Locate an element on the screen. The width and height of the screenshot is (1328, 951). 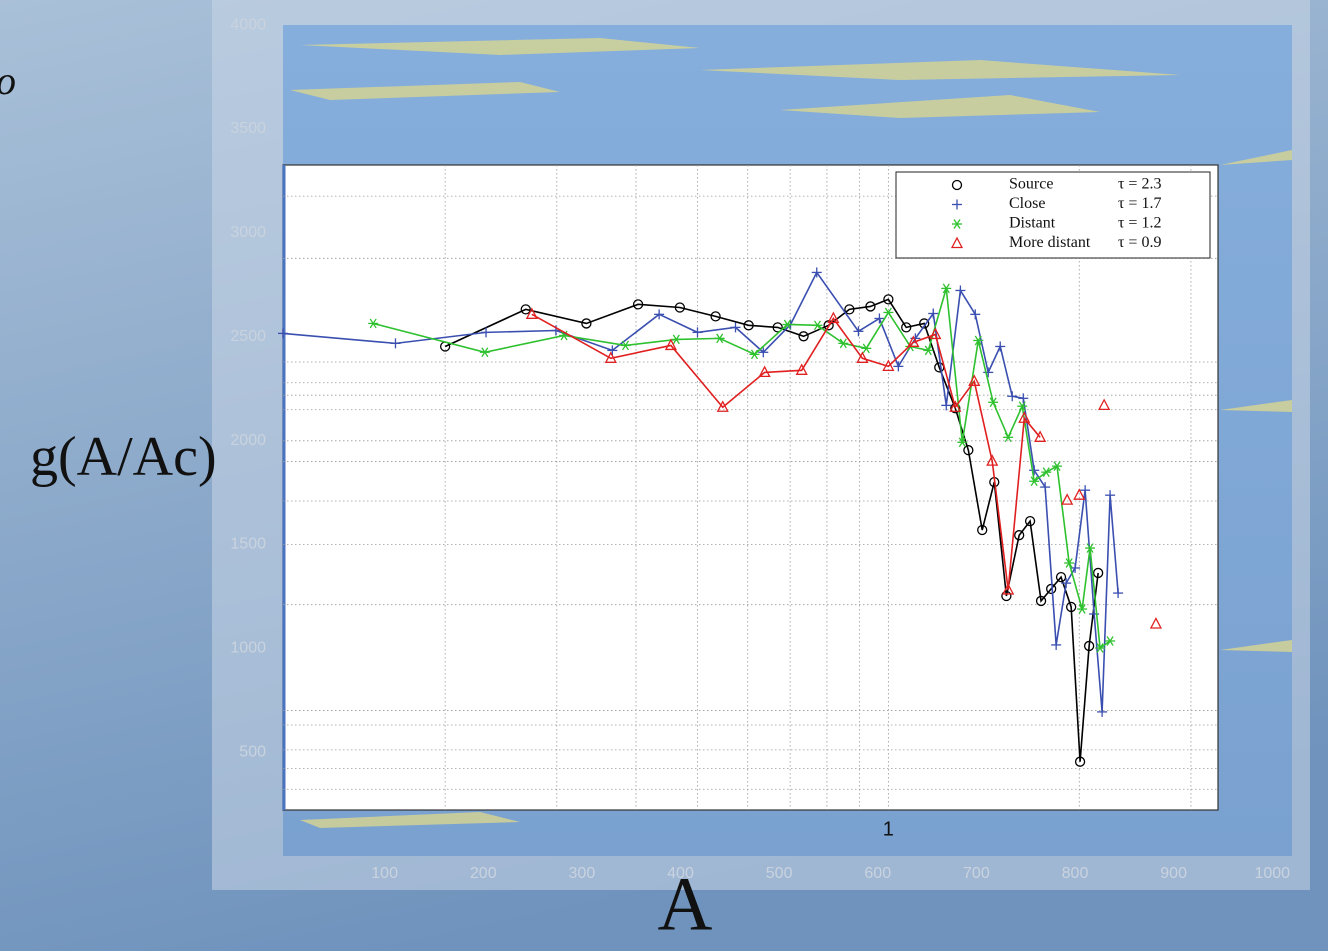
y-tick-label: 1000 is located at coordinates (248, 648).